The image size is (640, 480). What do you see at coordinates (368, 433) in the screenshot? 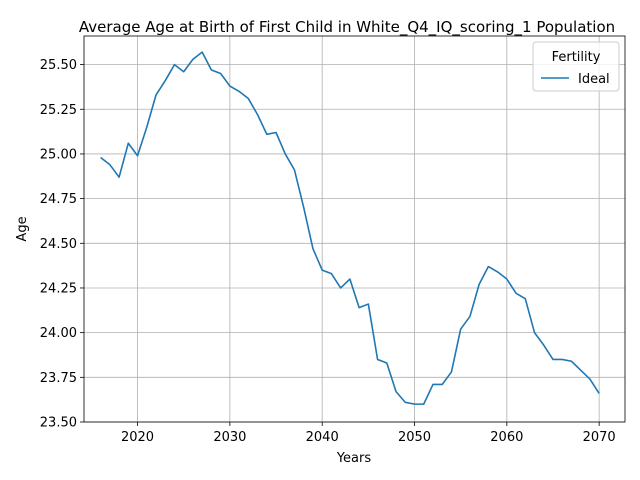
I see `x-axis-ticks: 2020 2030 2040 2050 2060 2070` at bounding box center [368, 433].